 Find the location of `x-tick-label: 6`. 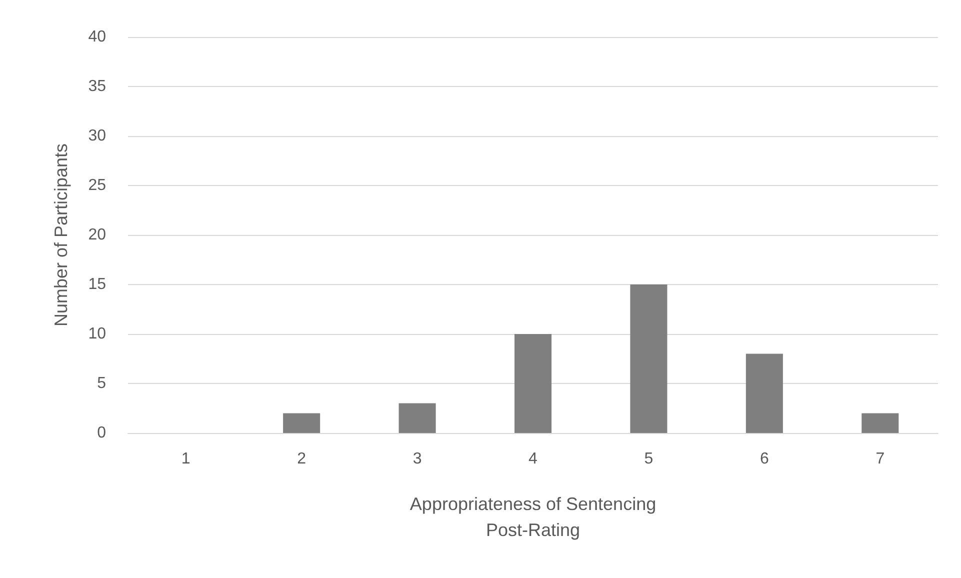

x-tick-label: 6 is located at coordinates (764, 459).